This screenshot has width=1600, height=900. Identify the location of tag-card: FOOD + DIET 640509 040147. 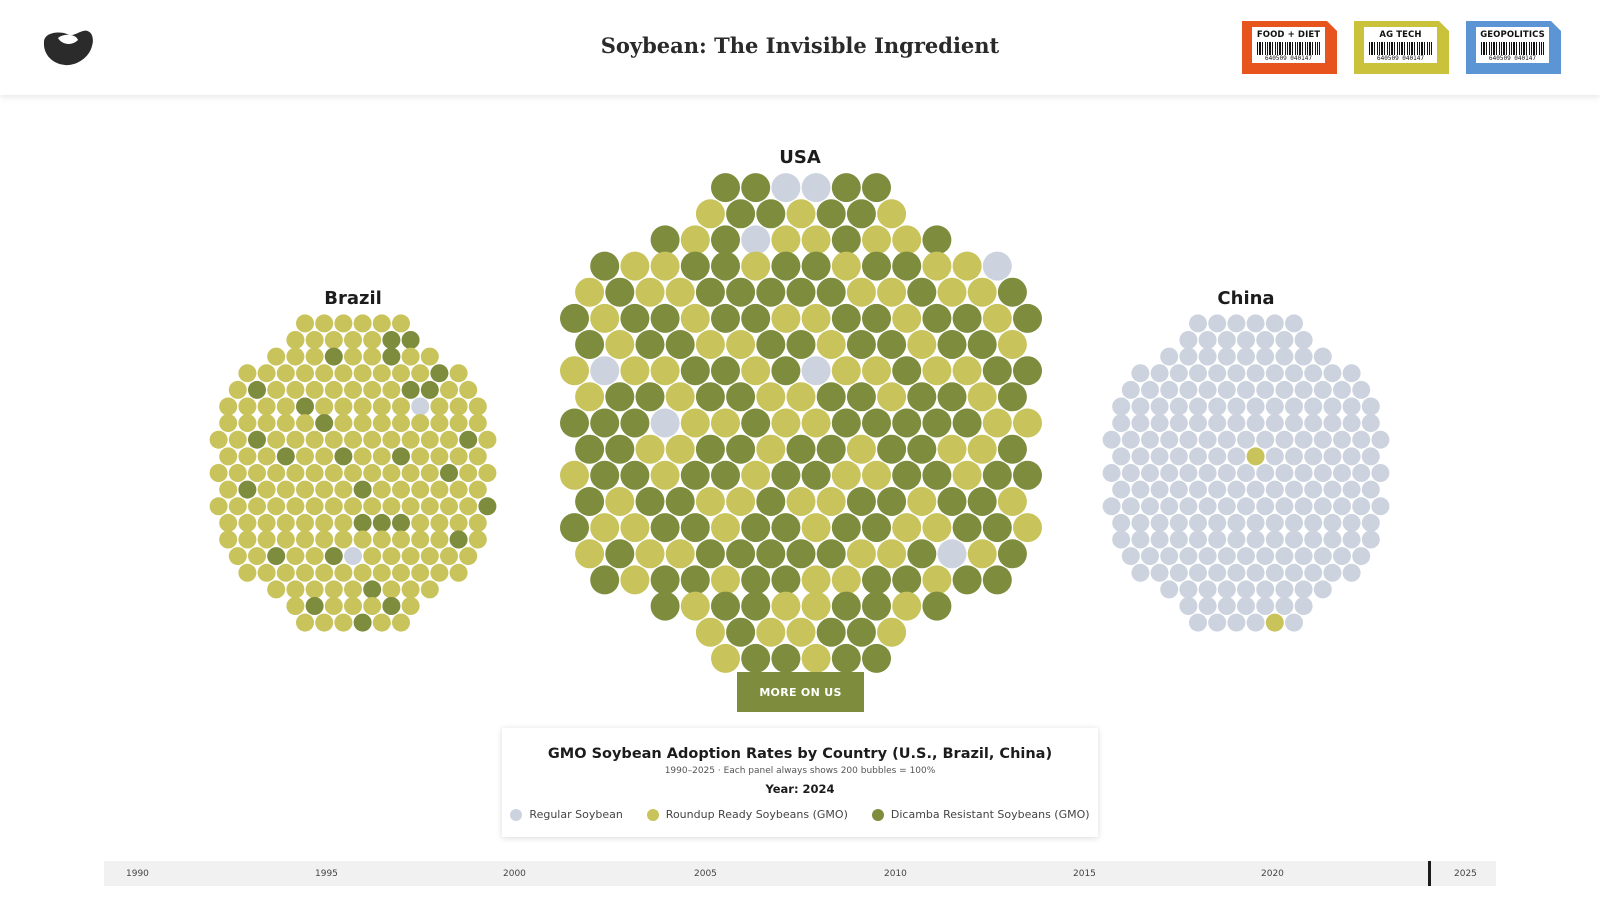
(1288, 45).